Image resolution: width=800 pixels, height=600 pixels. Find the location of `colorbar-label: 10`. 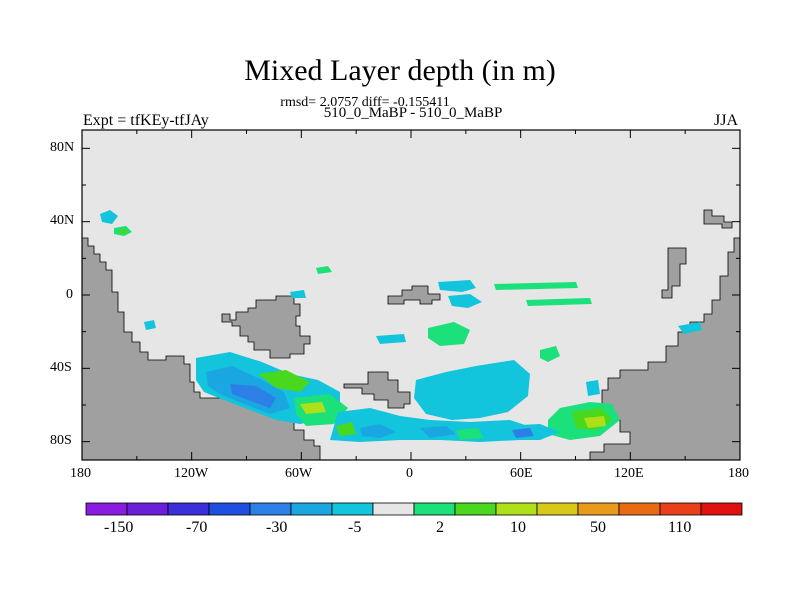

colorbar-label: 10 is located at coordinates (518, 527).